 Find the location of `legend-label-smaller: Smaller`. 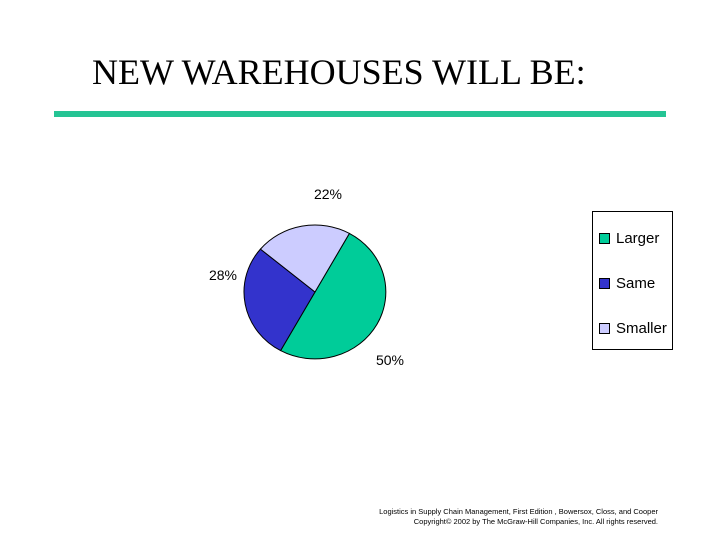

legend-label-smaller: Smaller is located at coordinates (641, 328).